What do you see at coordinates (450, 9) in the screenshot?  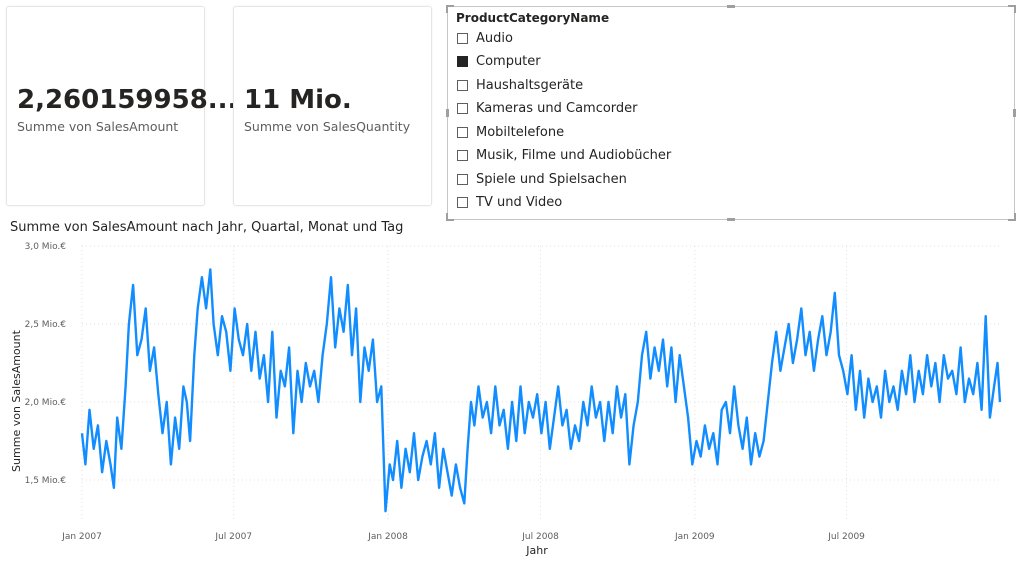 I see `resize-handle-top-left` at bounding box center [450, 9].